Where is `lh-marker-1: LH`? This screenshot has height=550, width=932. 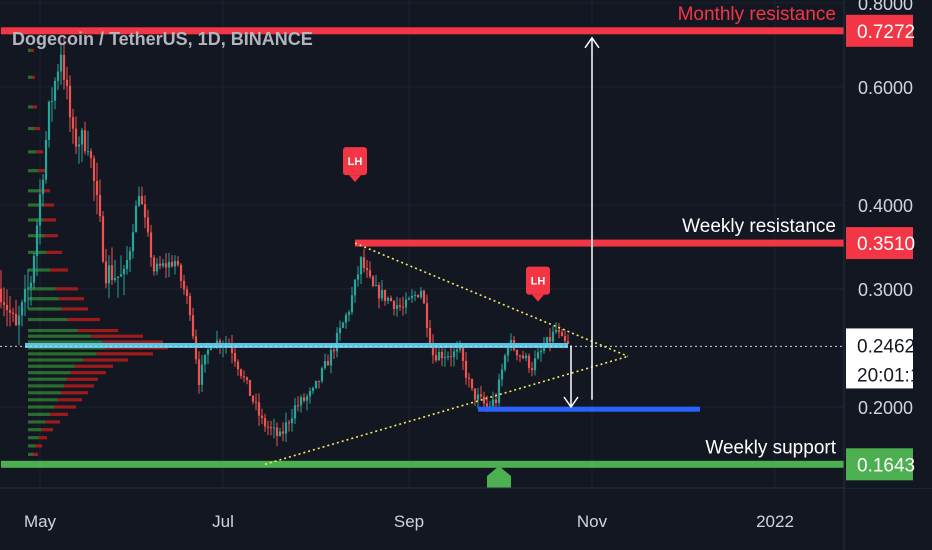
lh-marker-1: LH is located at coordinates (538, 284).